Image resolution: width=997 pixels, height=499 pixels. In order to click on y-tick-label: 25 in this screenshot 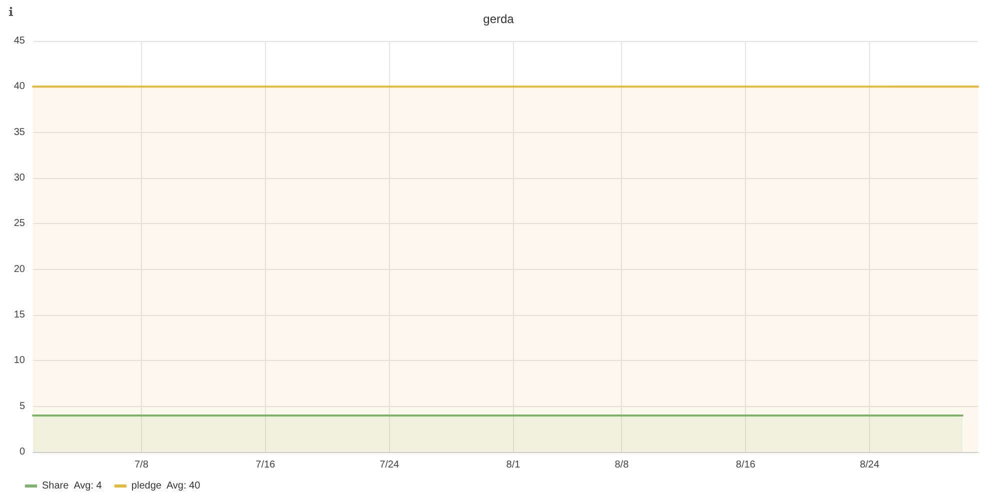, I will do `click(20, 224)`.